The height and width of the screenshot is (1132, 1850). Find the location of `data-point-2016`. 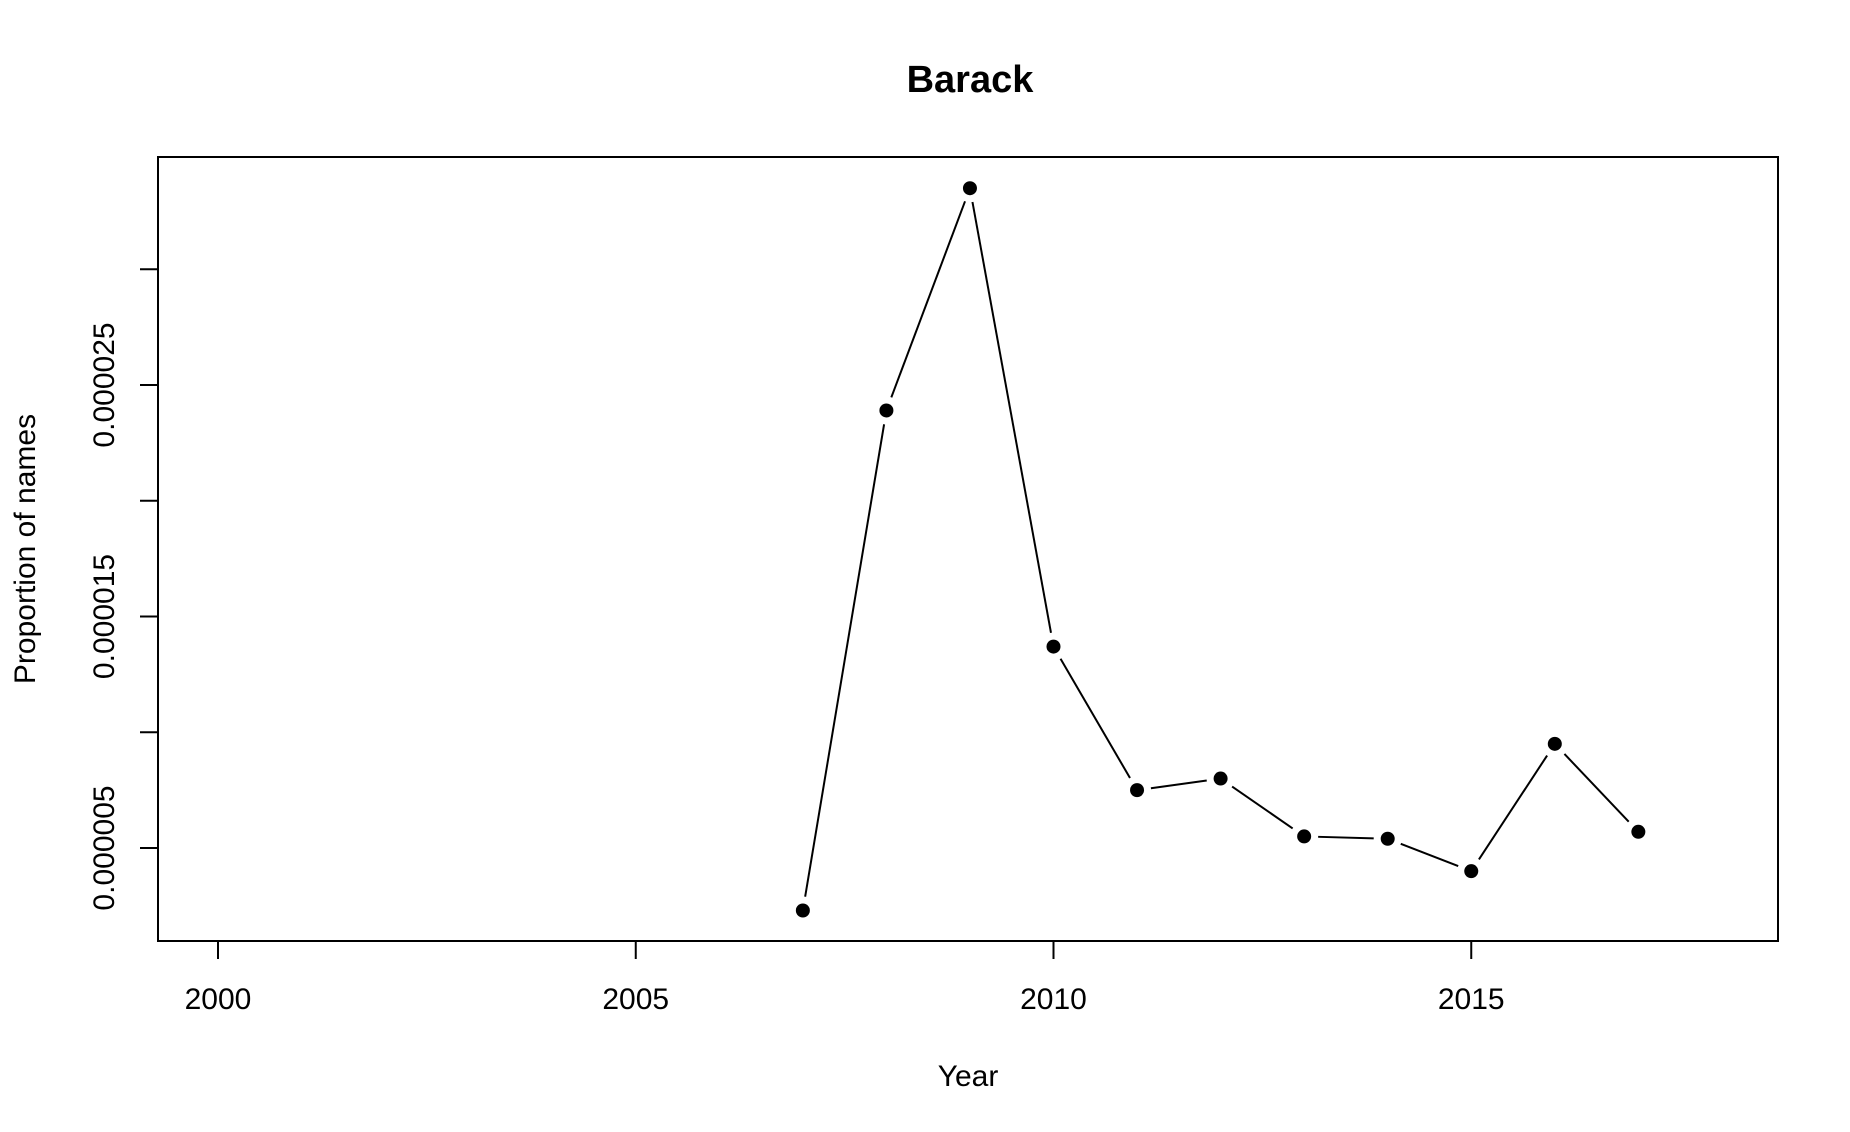

data-point-2016 is located at coordinates (1554, 743).